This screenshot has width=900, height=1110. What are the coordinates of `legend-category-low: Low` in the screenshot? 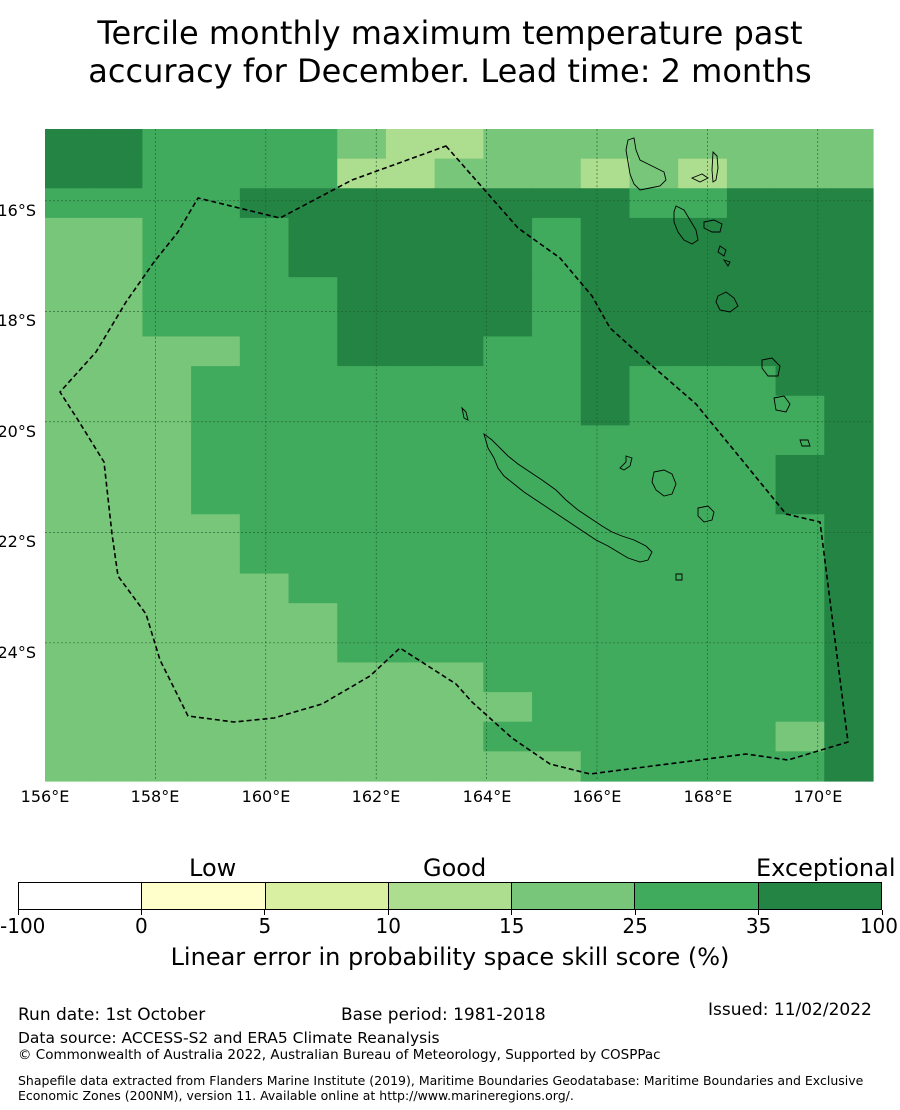 It's located at (213, 868).